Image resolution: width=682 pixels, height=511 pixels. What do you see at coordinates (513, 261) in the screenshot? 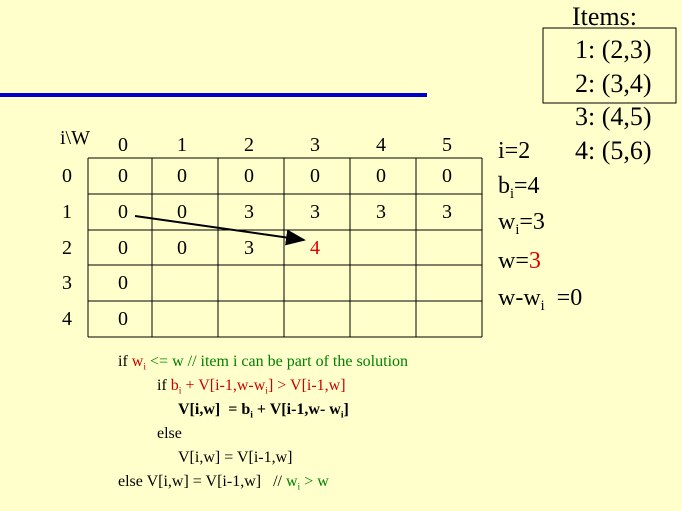
I see `text-run: w=` at bounding box center [513, 261].